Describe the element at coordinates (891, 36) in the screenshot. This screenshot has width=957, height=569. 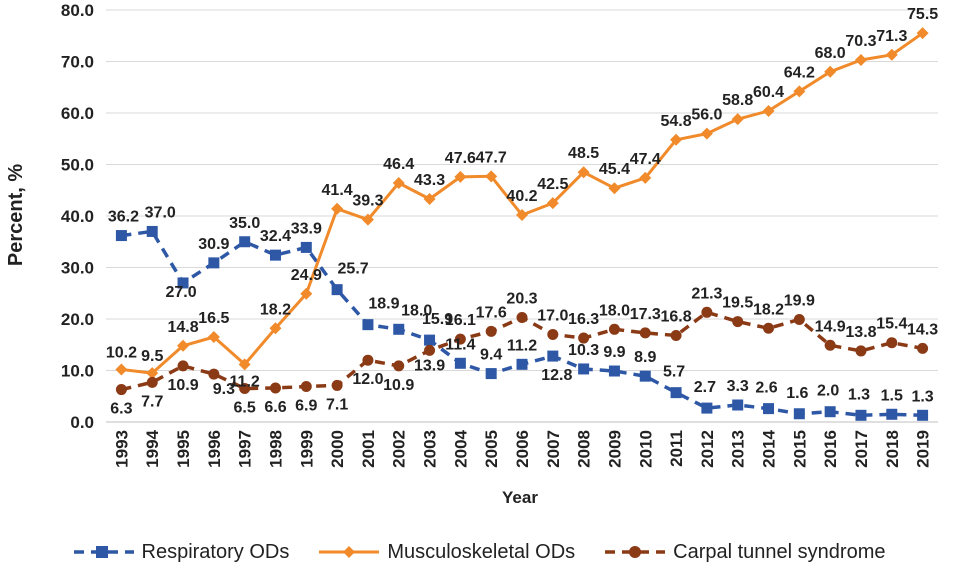
I see `data-label: 71.3` at that location.